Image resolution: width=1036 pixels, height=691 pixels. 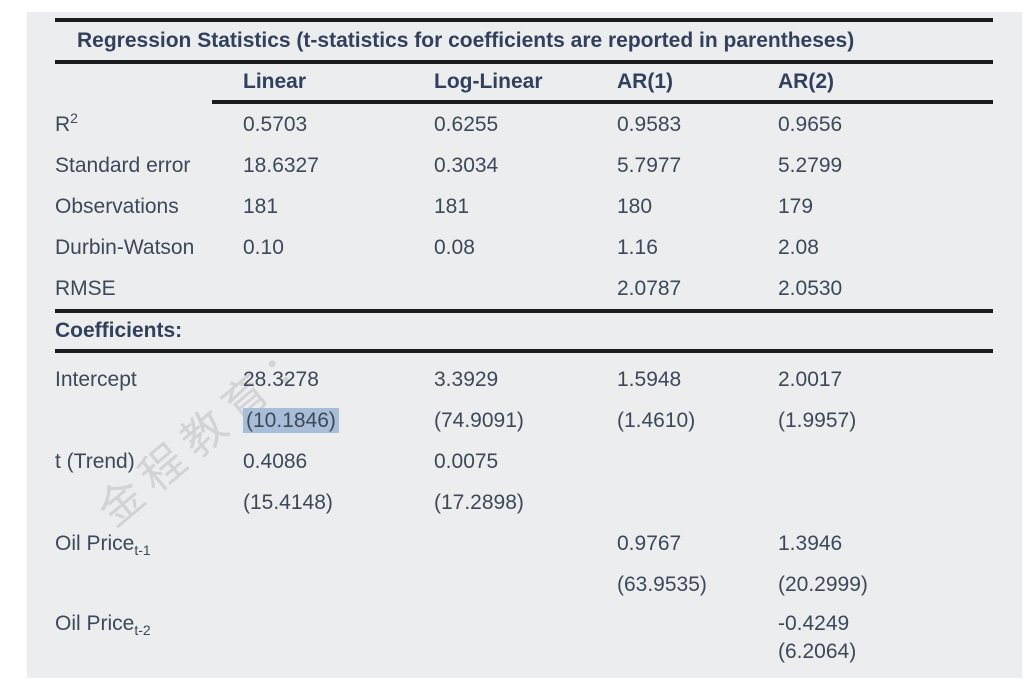 I want to click on value-cell: 0.9583, so click(x=649, y=124).